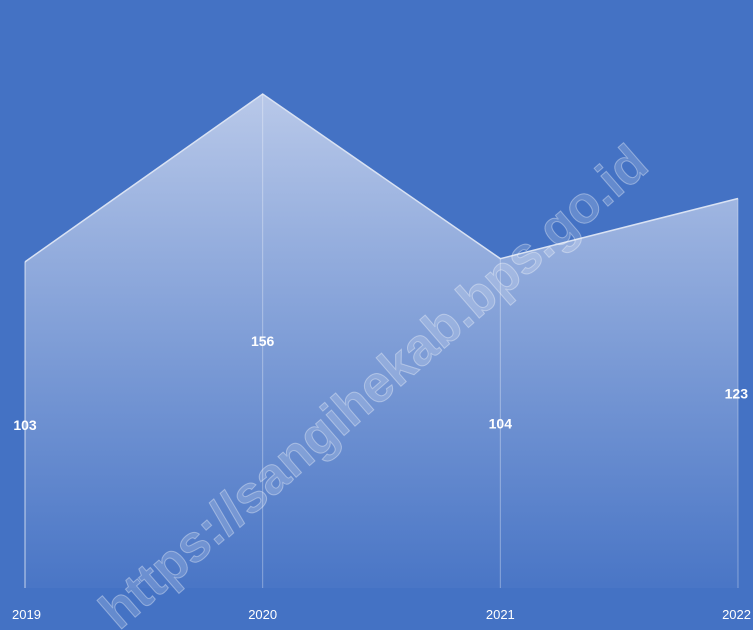 This screenshot has height=630, width=753. I want to click on x-tick-label: 2022, so click(736, 614).